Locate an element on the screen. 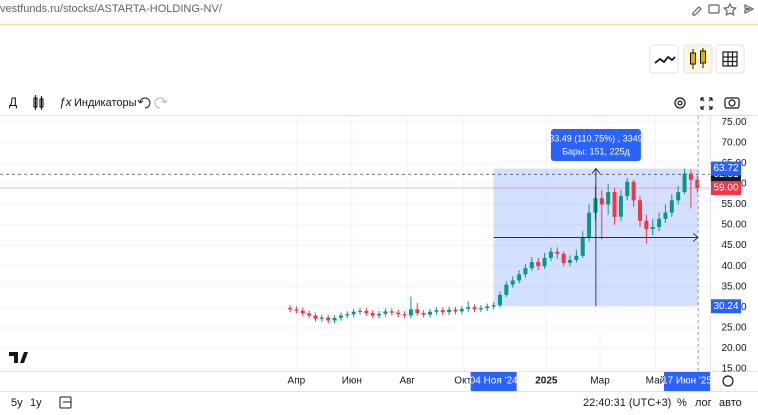 Image resolution: width=758 pixels, height=415 pixels. table-icon is located at coordinates (730, 59).